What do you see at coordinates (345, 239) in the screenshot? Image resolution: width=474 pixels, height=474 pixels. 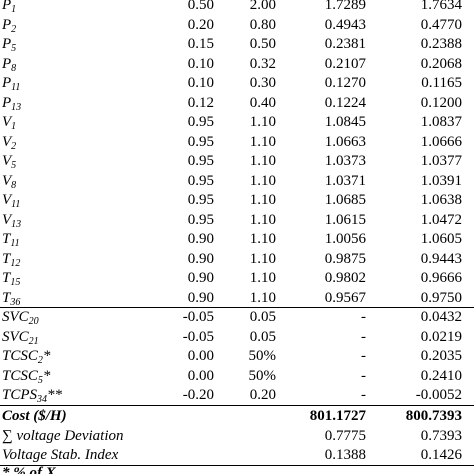 I see `cell: 1.0056` at bounding box center [345, 239].